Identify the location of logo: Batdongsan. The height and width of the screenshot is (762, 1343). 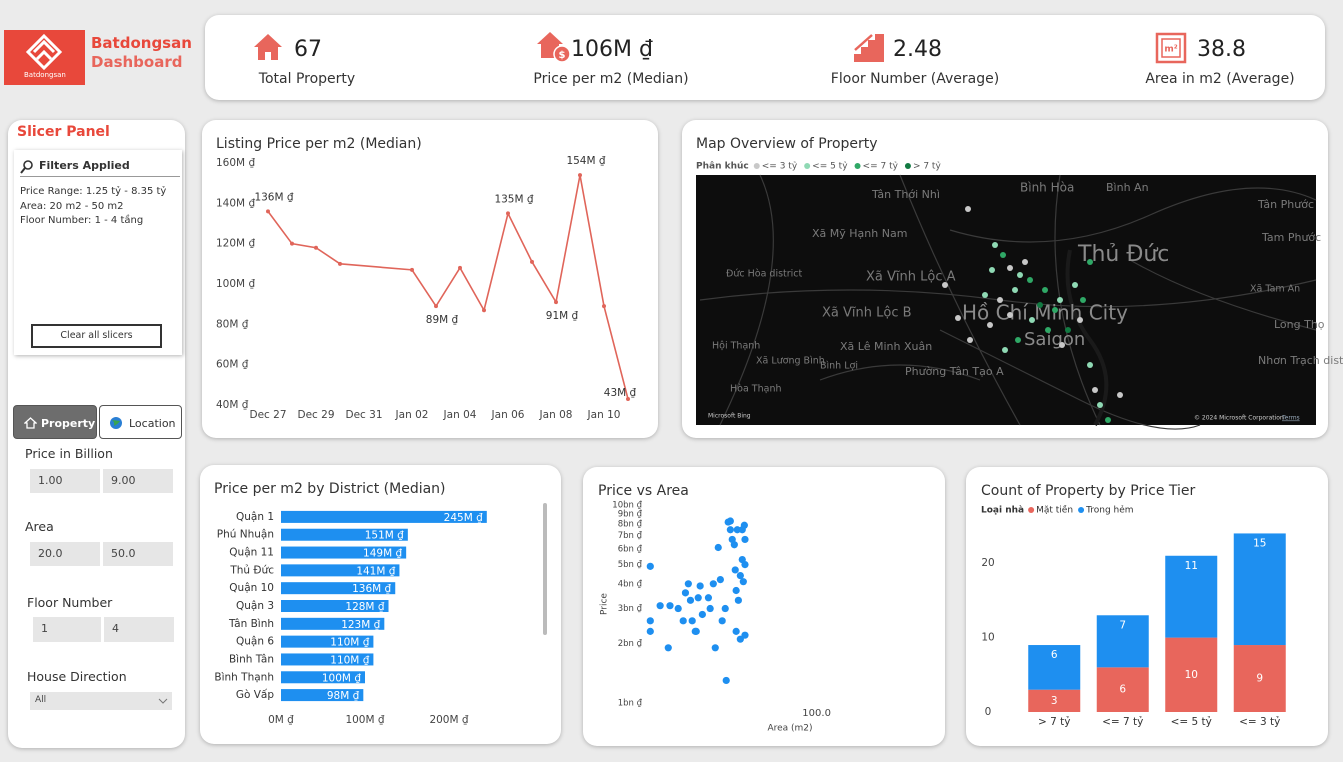
(44, 57).